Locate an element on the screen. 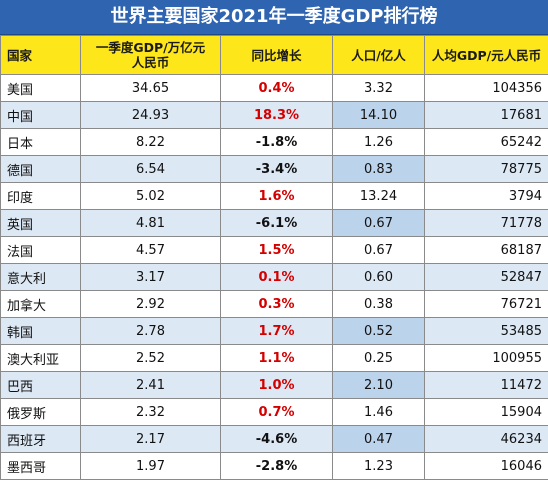 This screenshot has width=548, height=500. table-row: 德国 6.54 -3.4% 0.83 78775 is located at coordinates (274, 169).